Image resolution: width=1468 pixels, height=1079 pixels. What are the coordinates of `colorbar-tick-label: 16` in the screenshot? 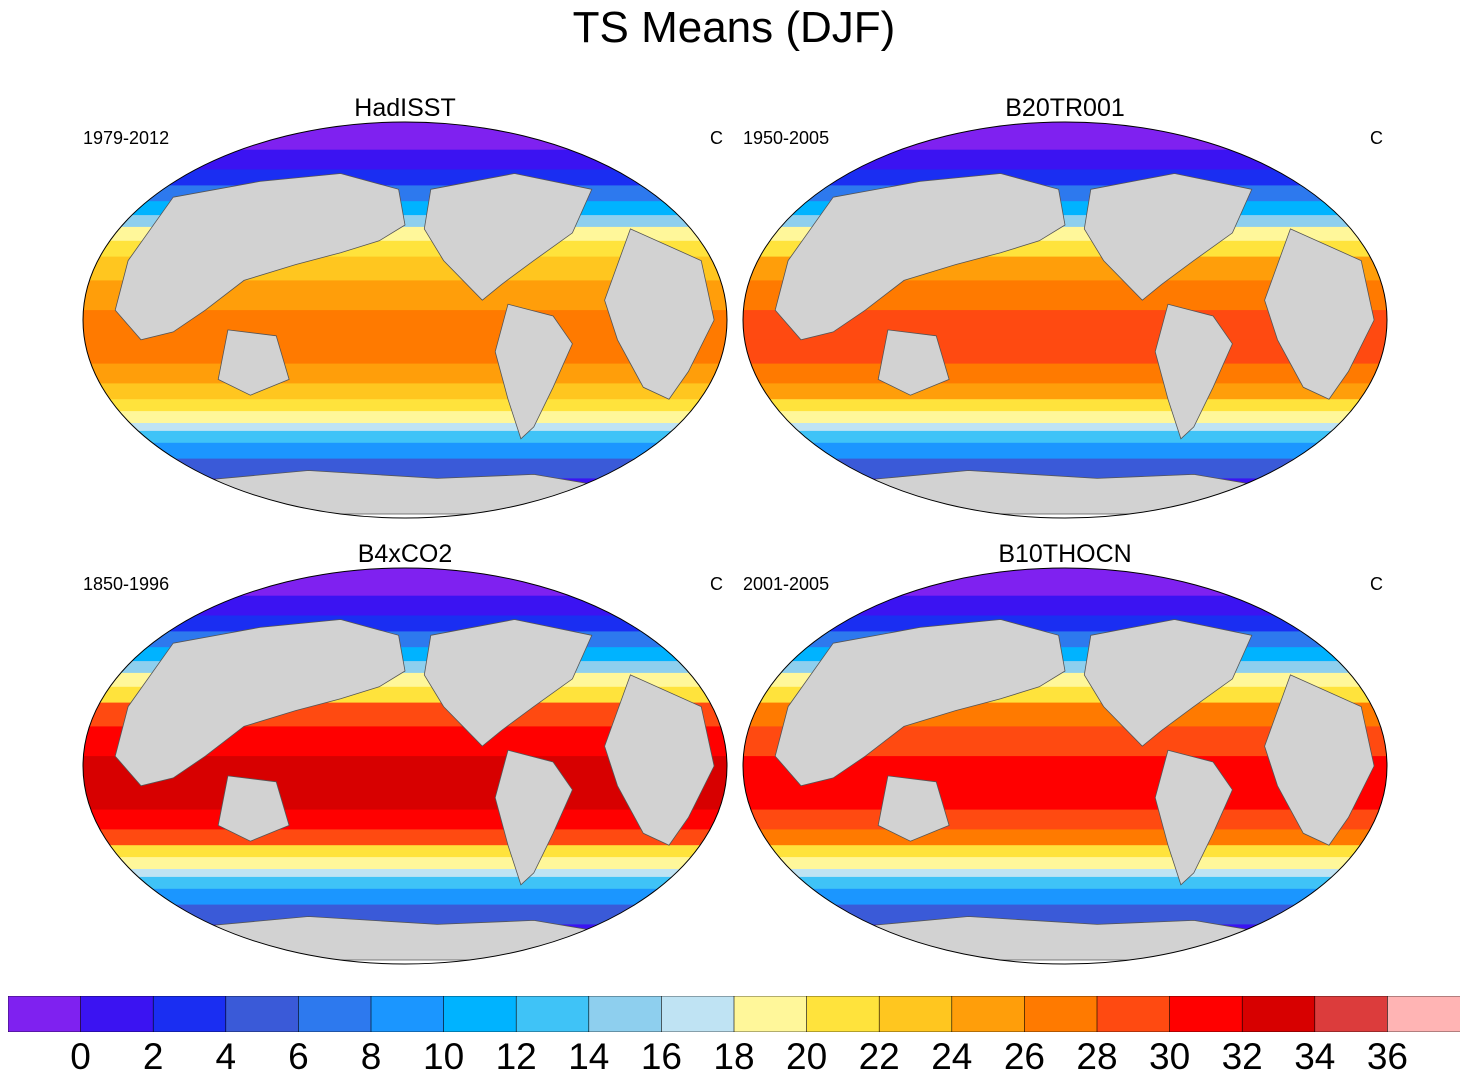 It's located at (661, 1056).